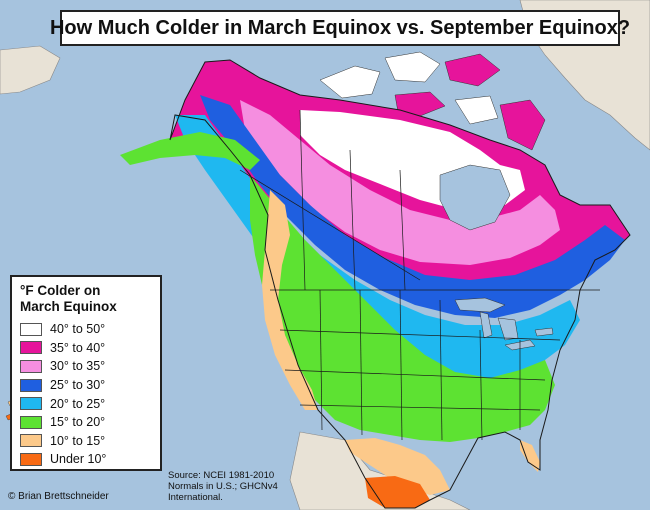 This screenshot has height=510, width=650. What do you see at coordinates (78, 347) in the screenshot?
I see `legend-label: 35° to 40°` at bounding box center [78, 347].